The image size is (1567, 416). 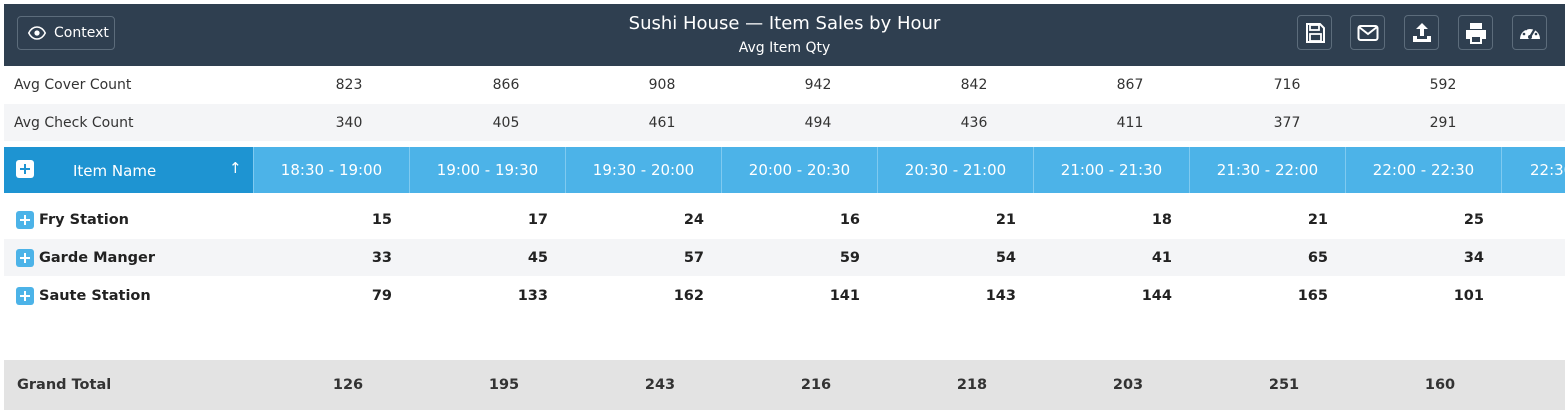 I want to click on cell-value: 54, so click(x=1005, y=257).